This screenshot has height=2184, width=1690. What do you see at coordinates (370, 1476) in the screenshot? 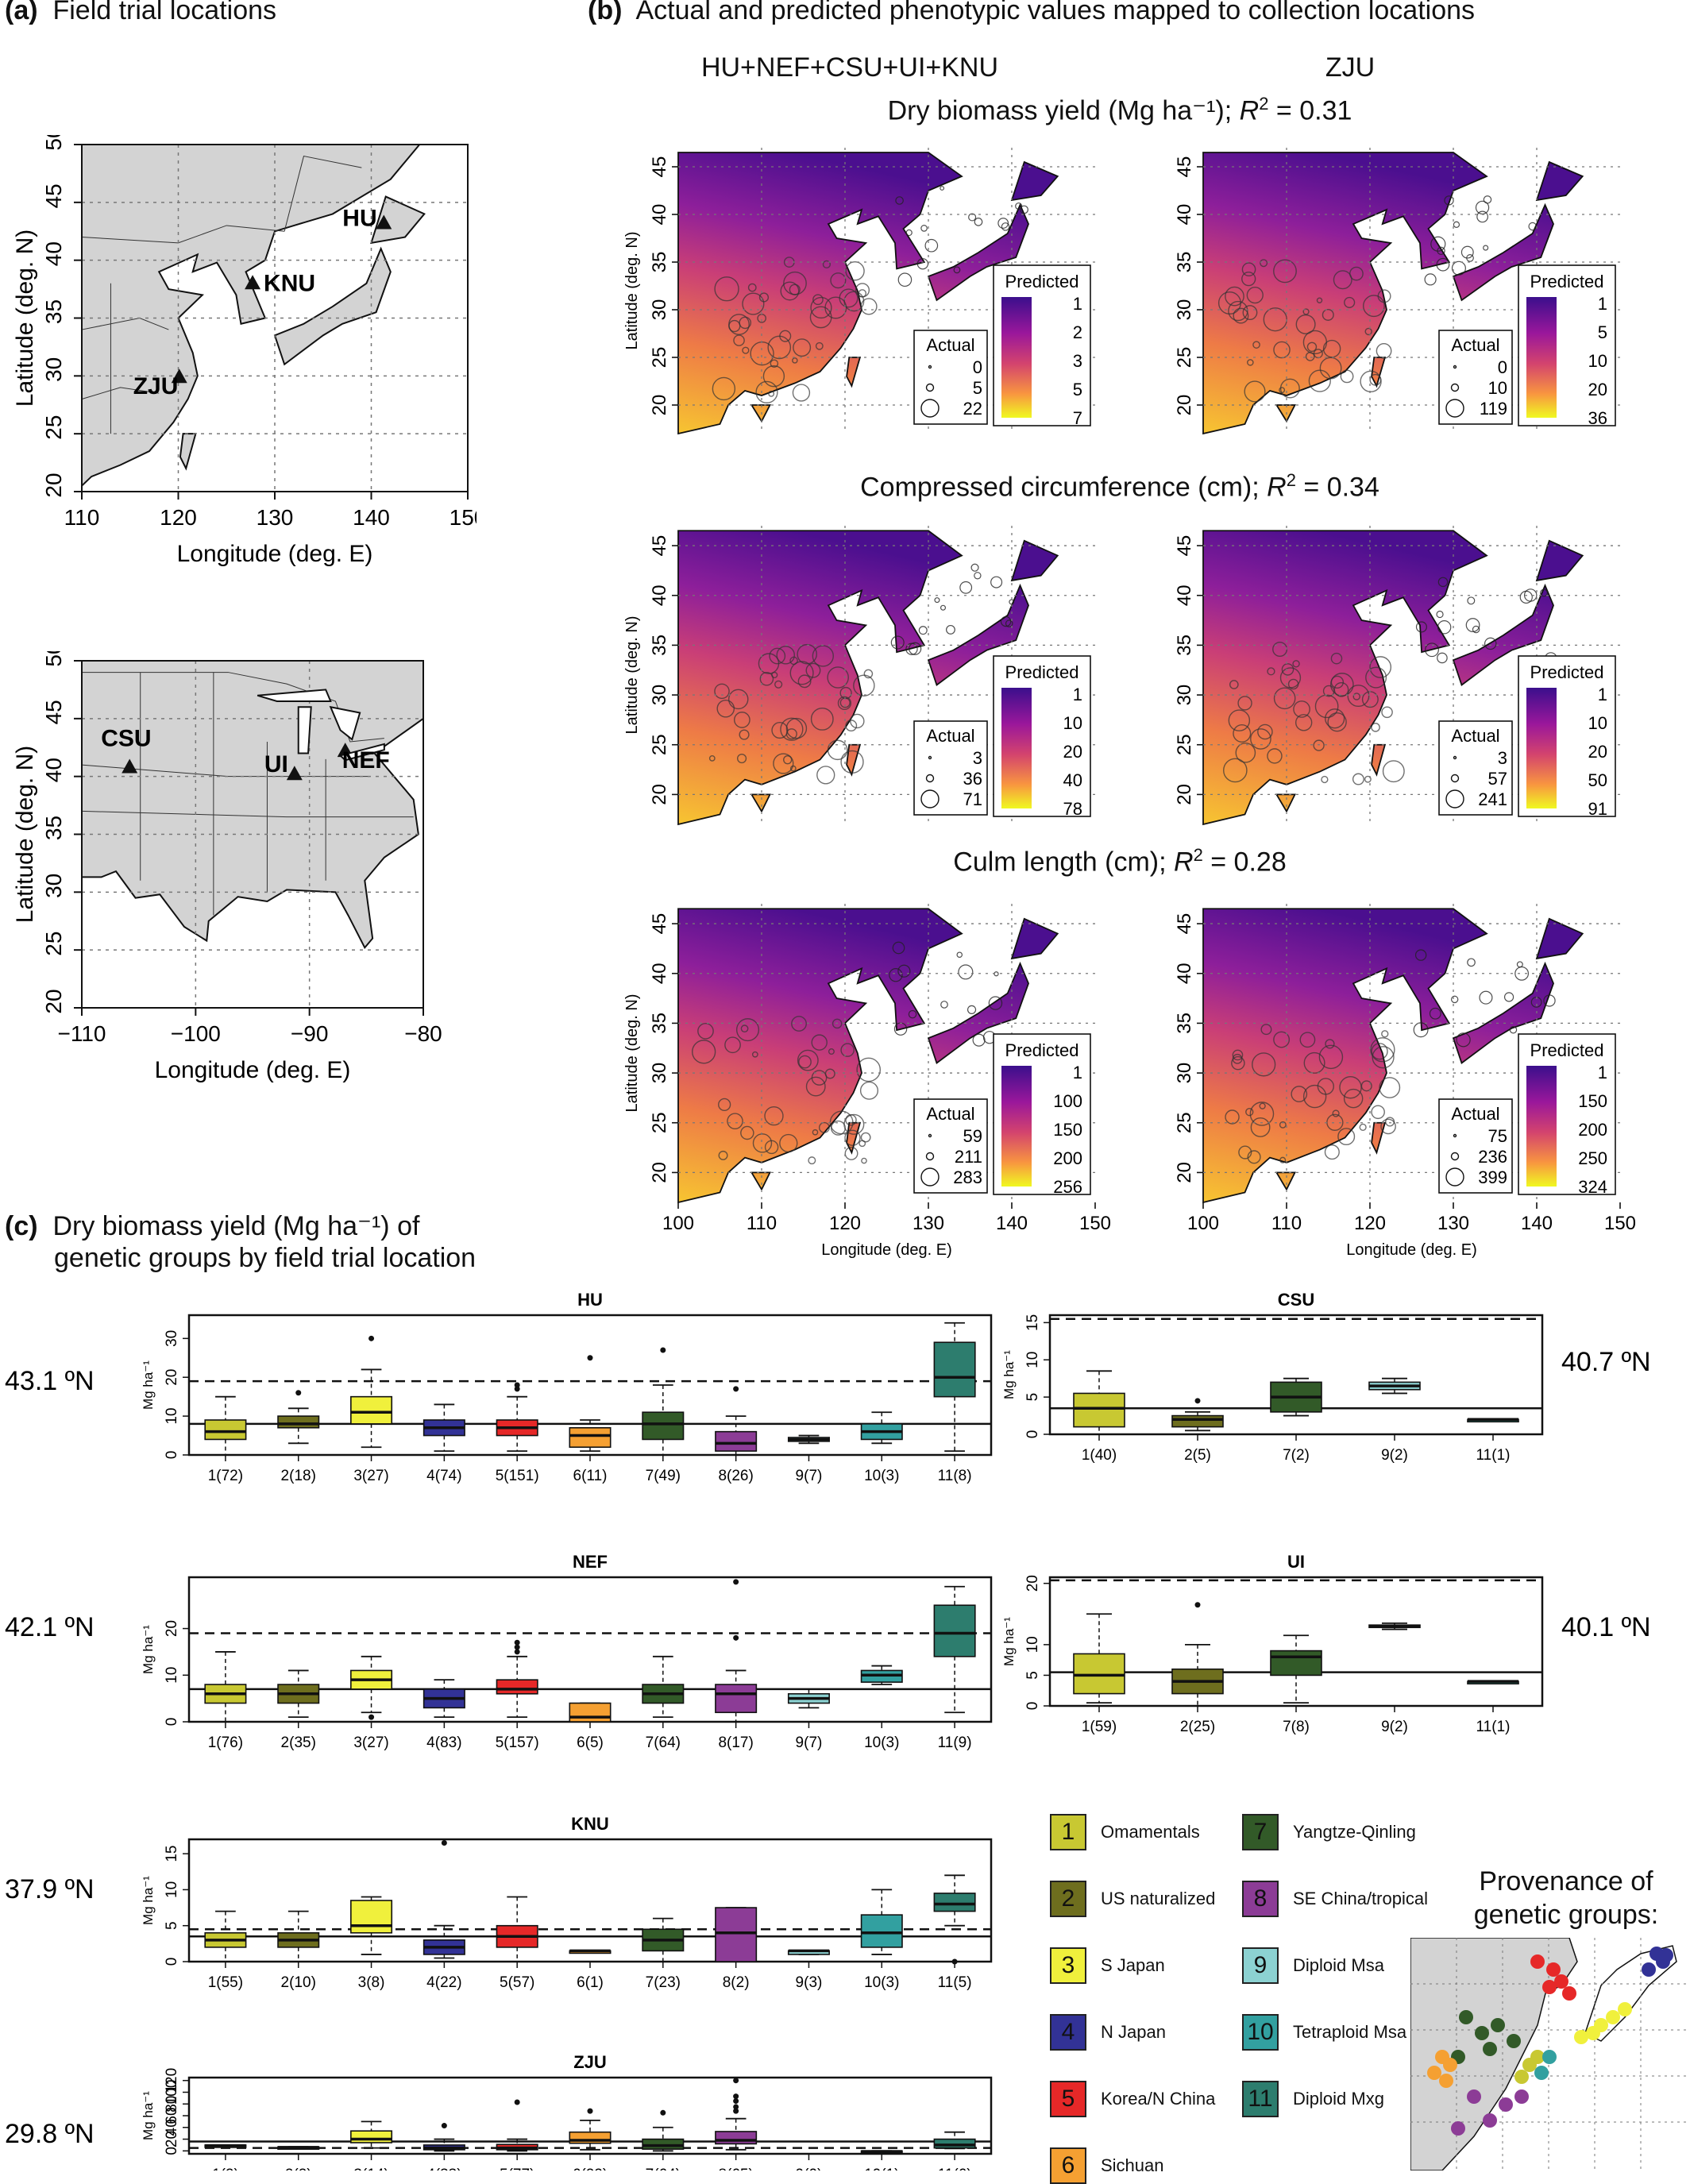
I see `x-tick-label: 3(27)` at bounding box center [370, 1476].